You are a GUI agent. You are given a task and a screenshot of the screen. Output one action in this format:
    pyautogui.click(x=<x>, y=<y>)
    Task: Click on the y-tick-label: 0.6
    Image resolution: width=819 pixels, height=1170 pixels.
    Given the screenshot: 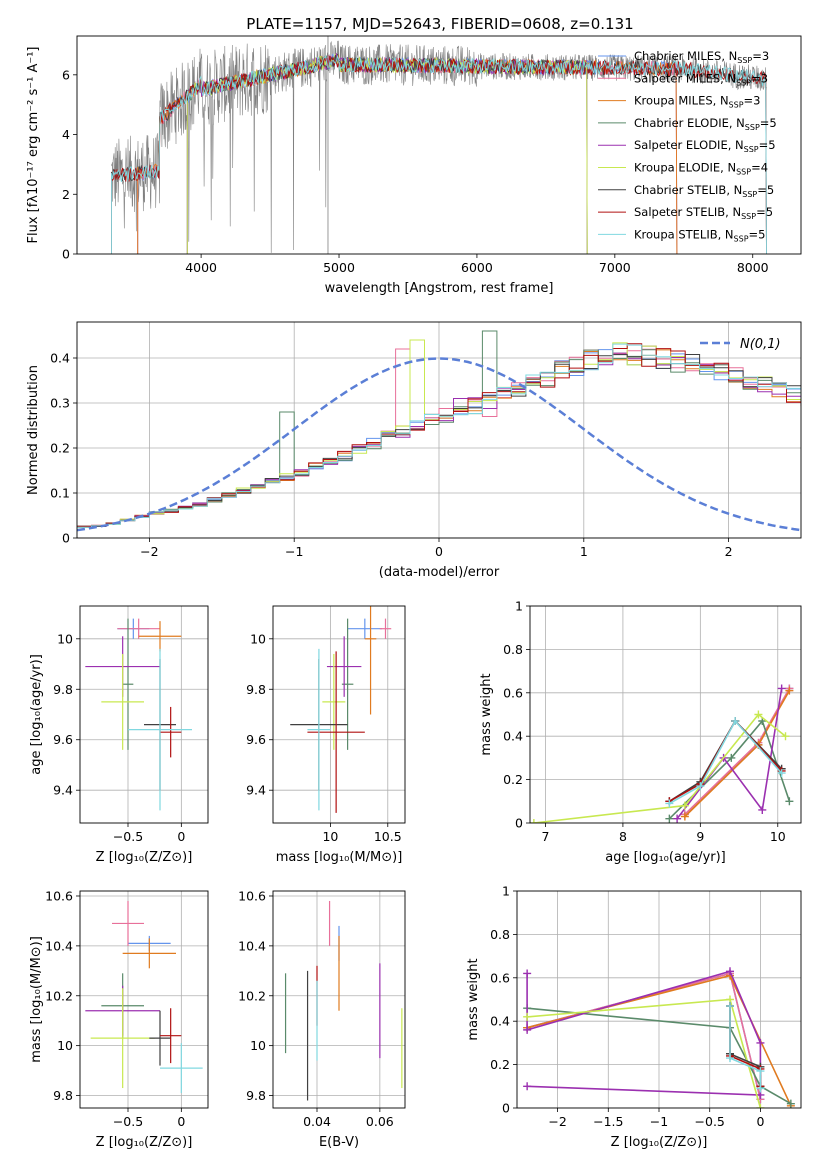 What is the action you would take?
    pyautogui.click(x=513, y=692)
    